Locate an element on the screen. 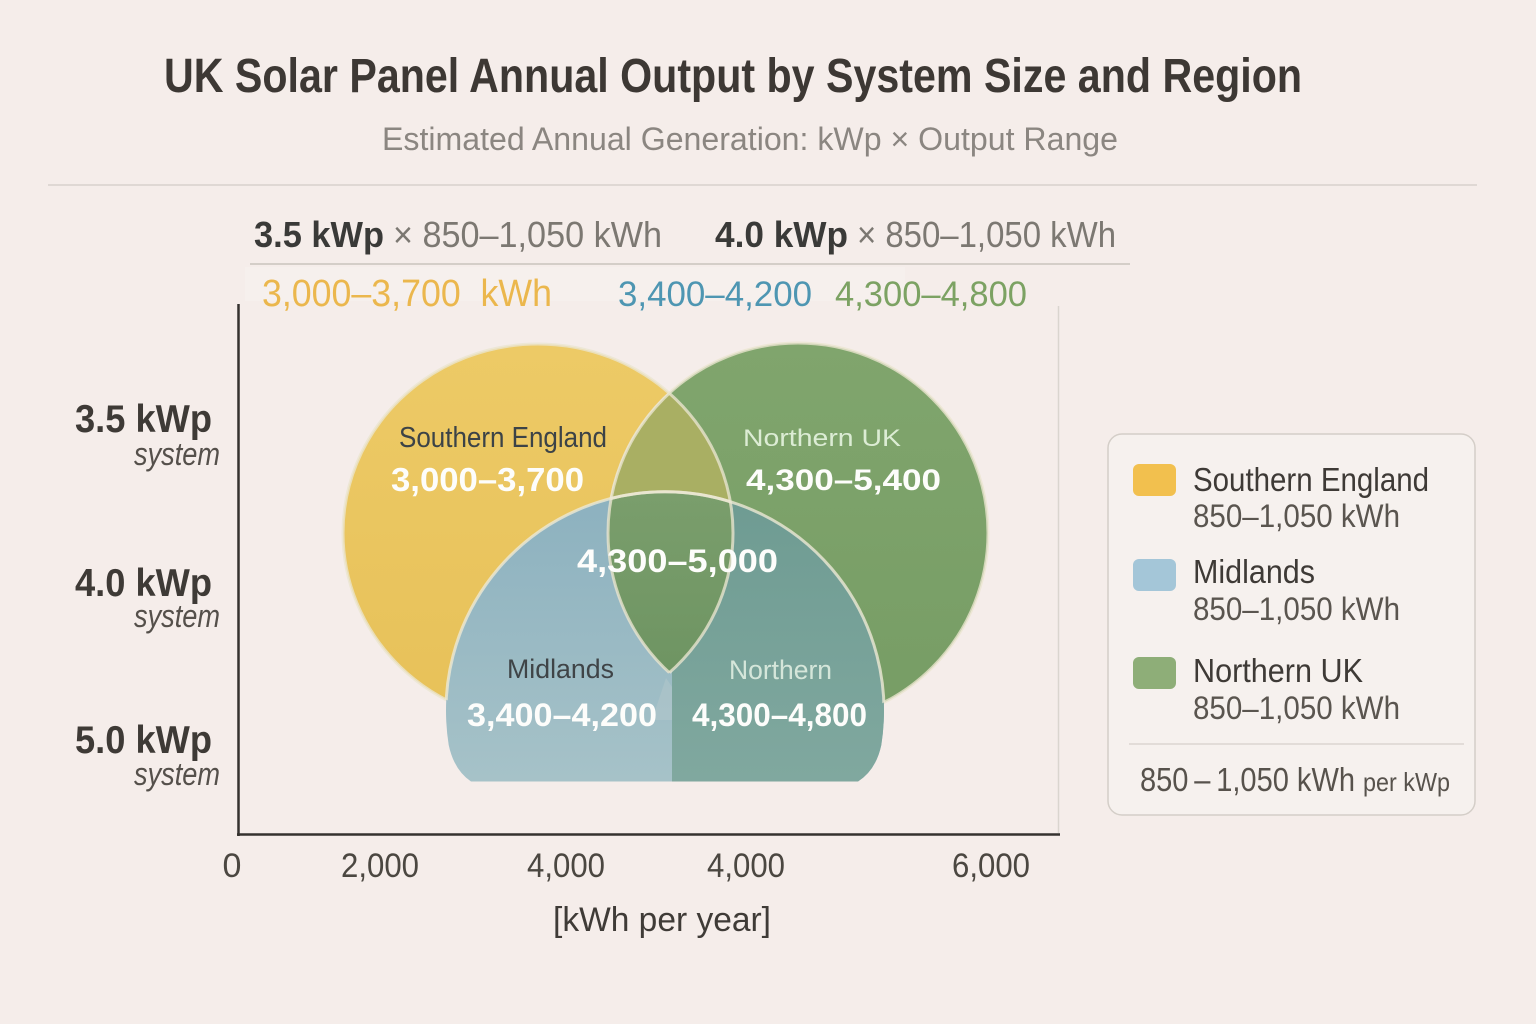  svg-text: 6,000 is located at coordinates (991, 866).